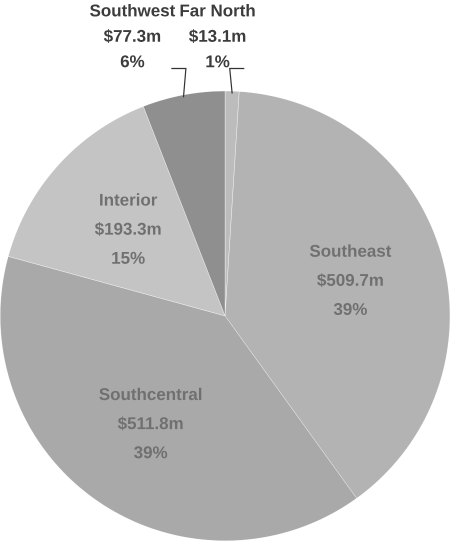 Image resolution: width=450 pixels, height=541 pixels. What do you see at coordinates (132, 61) in the screenshot?
I see `text: 6%` at bounding box center [132, 61].